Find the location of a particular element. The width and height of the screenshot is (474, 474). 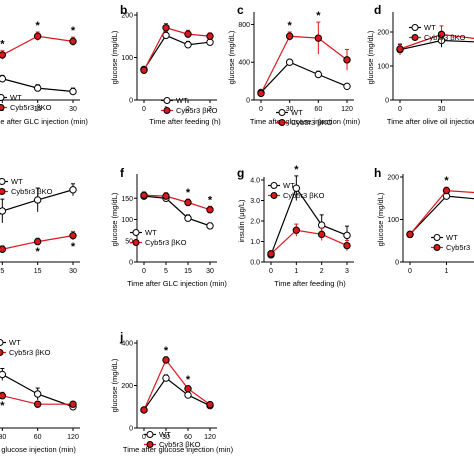

legend-marker-ko-i is located at coordinates (2, 352).